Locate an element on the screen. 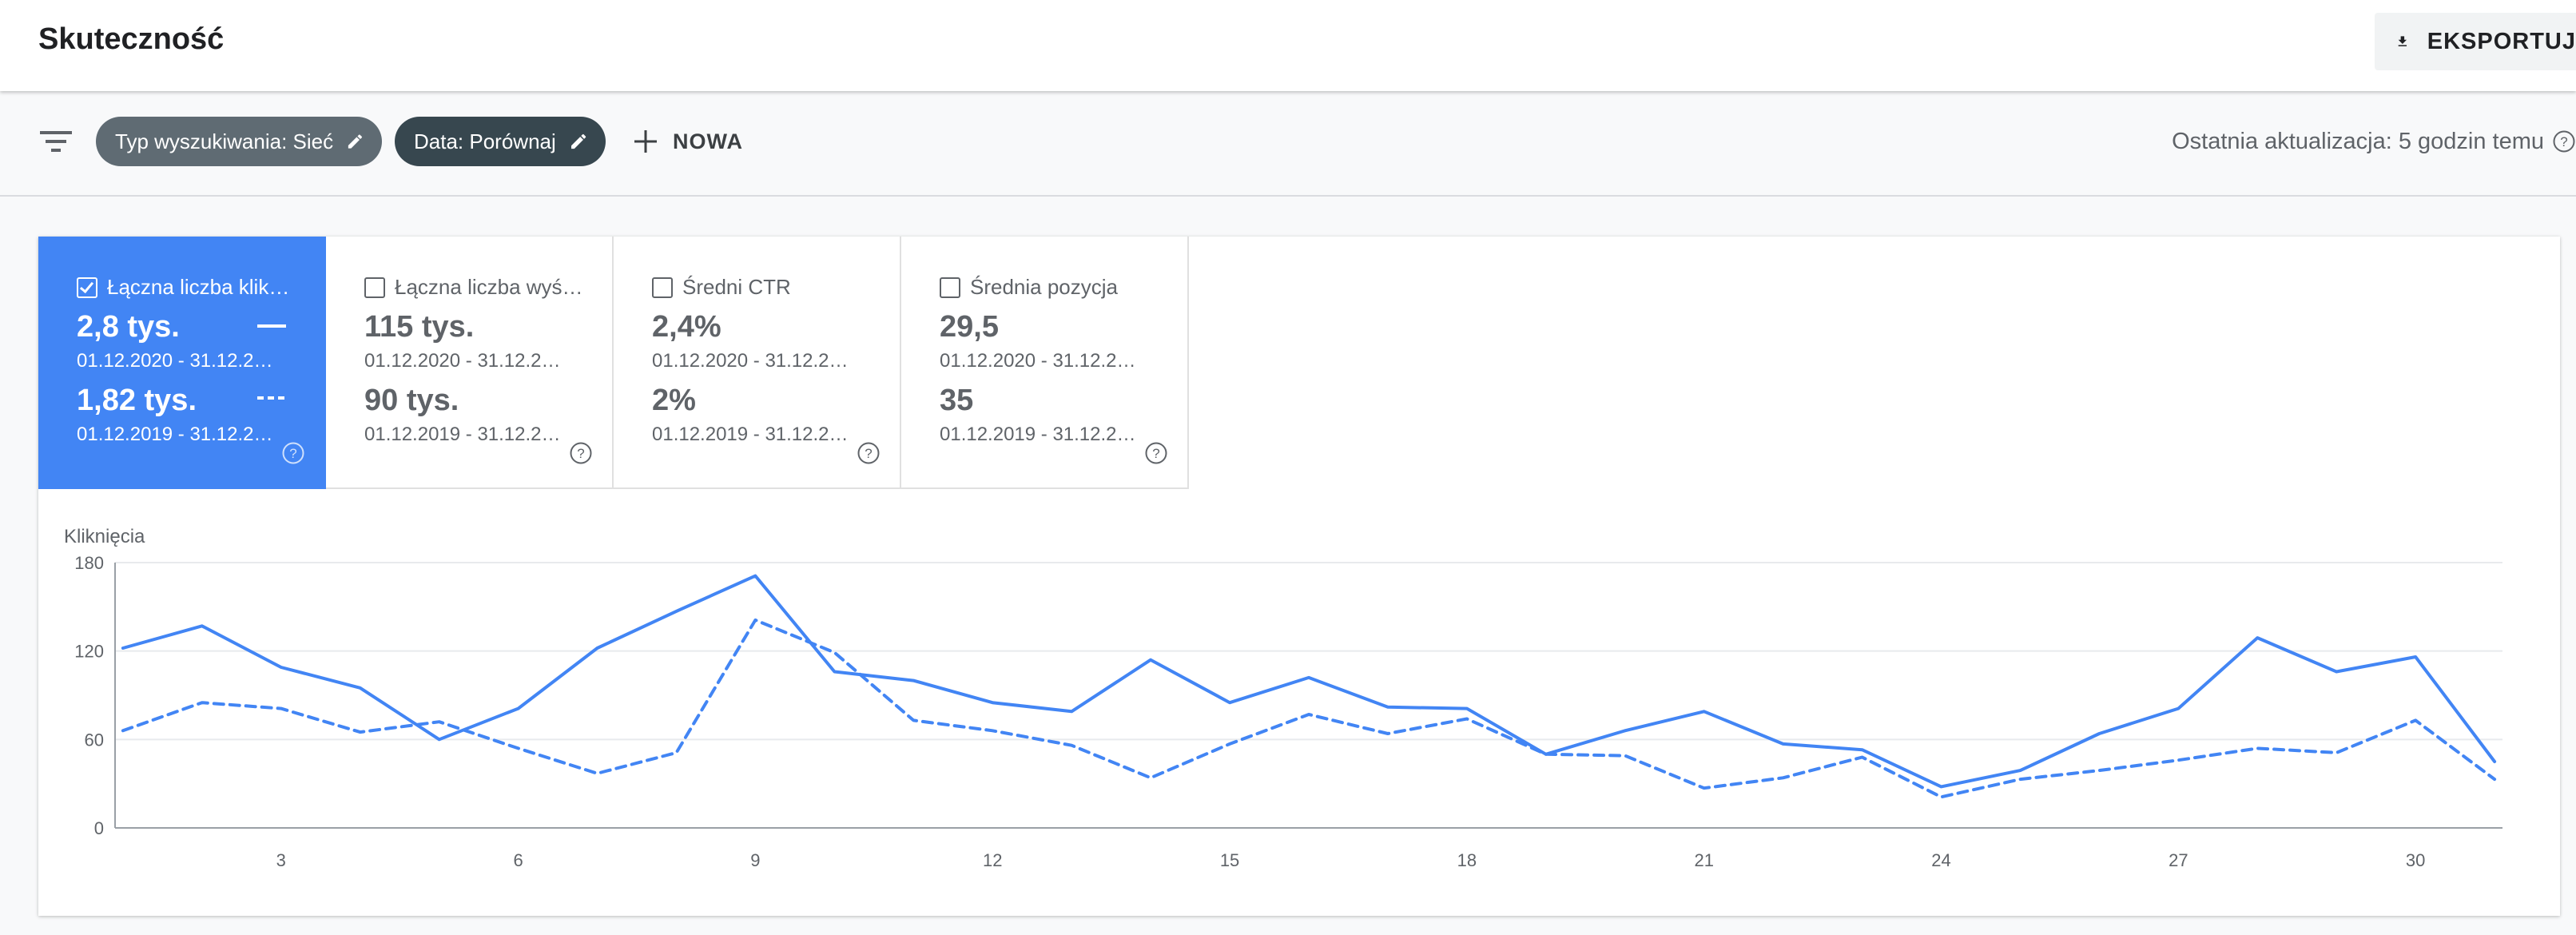 The width and height of the screenshot is (2576, 935). legend-dashed-line-icon is located at coordinates (271, 398).